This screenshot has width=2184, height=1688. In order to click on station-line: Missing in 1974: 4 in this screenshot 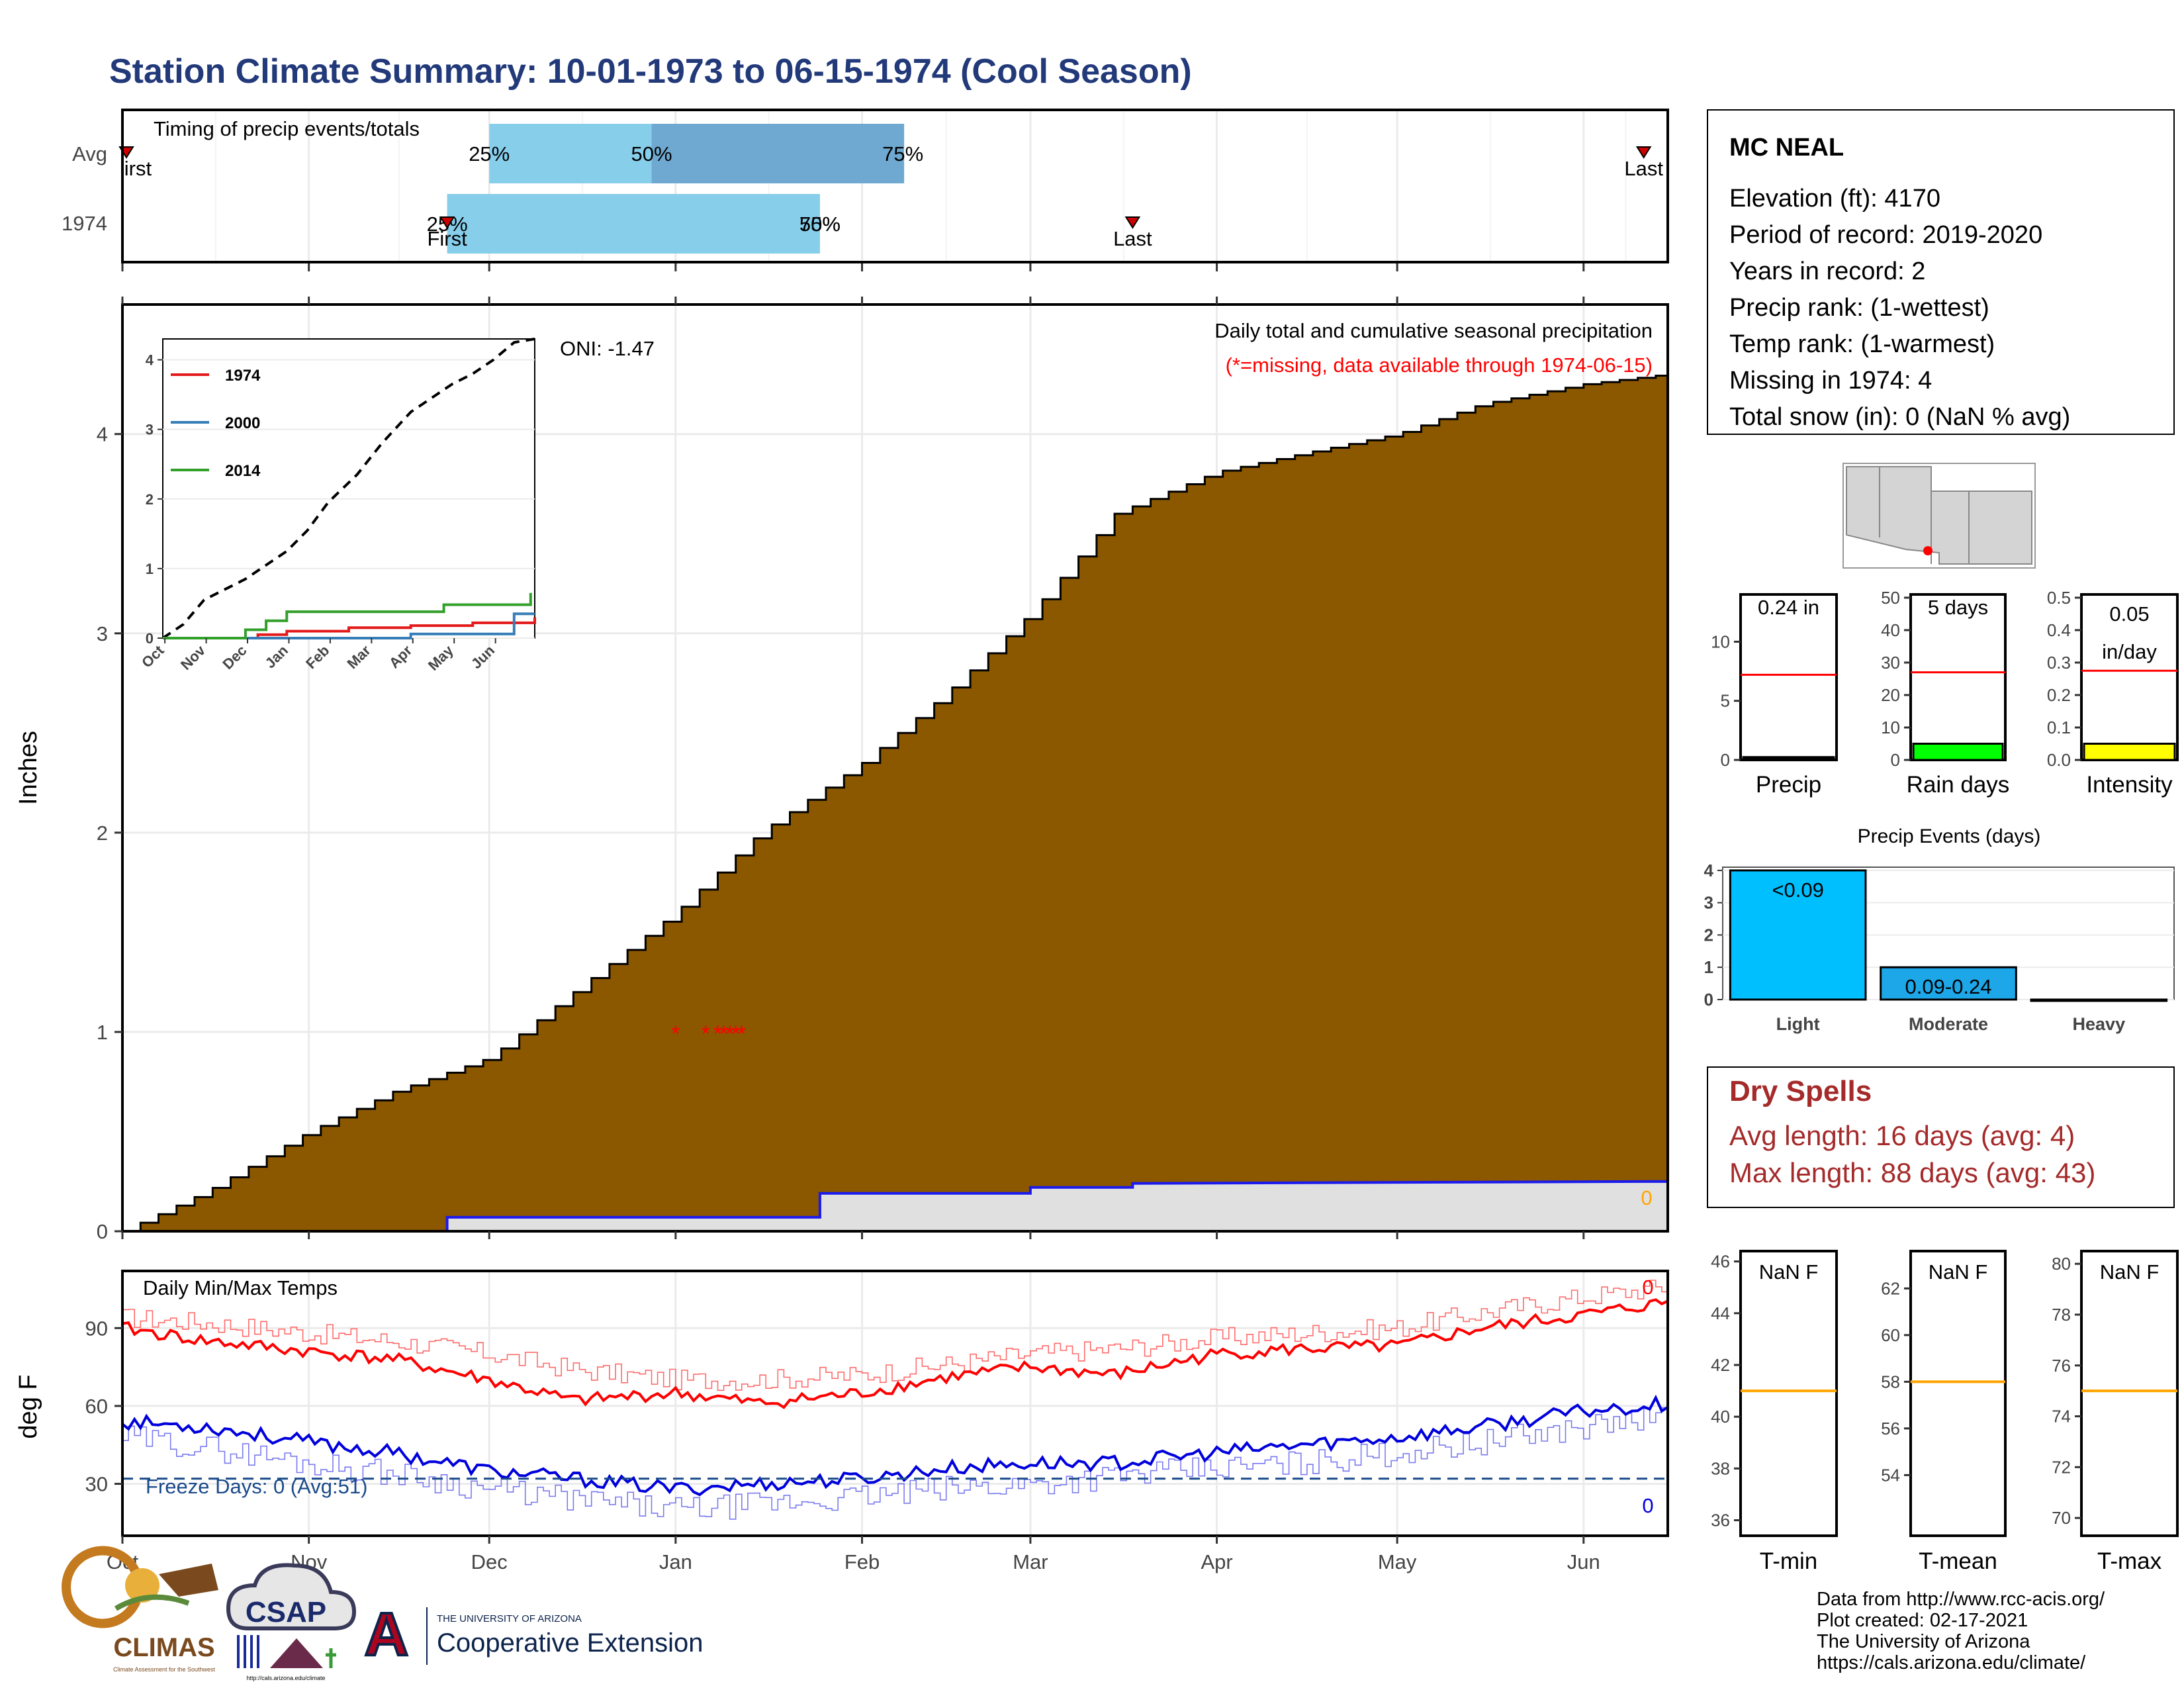, I will do `click(1831, 381)`.